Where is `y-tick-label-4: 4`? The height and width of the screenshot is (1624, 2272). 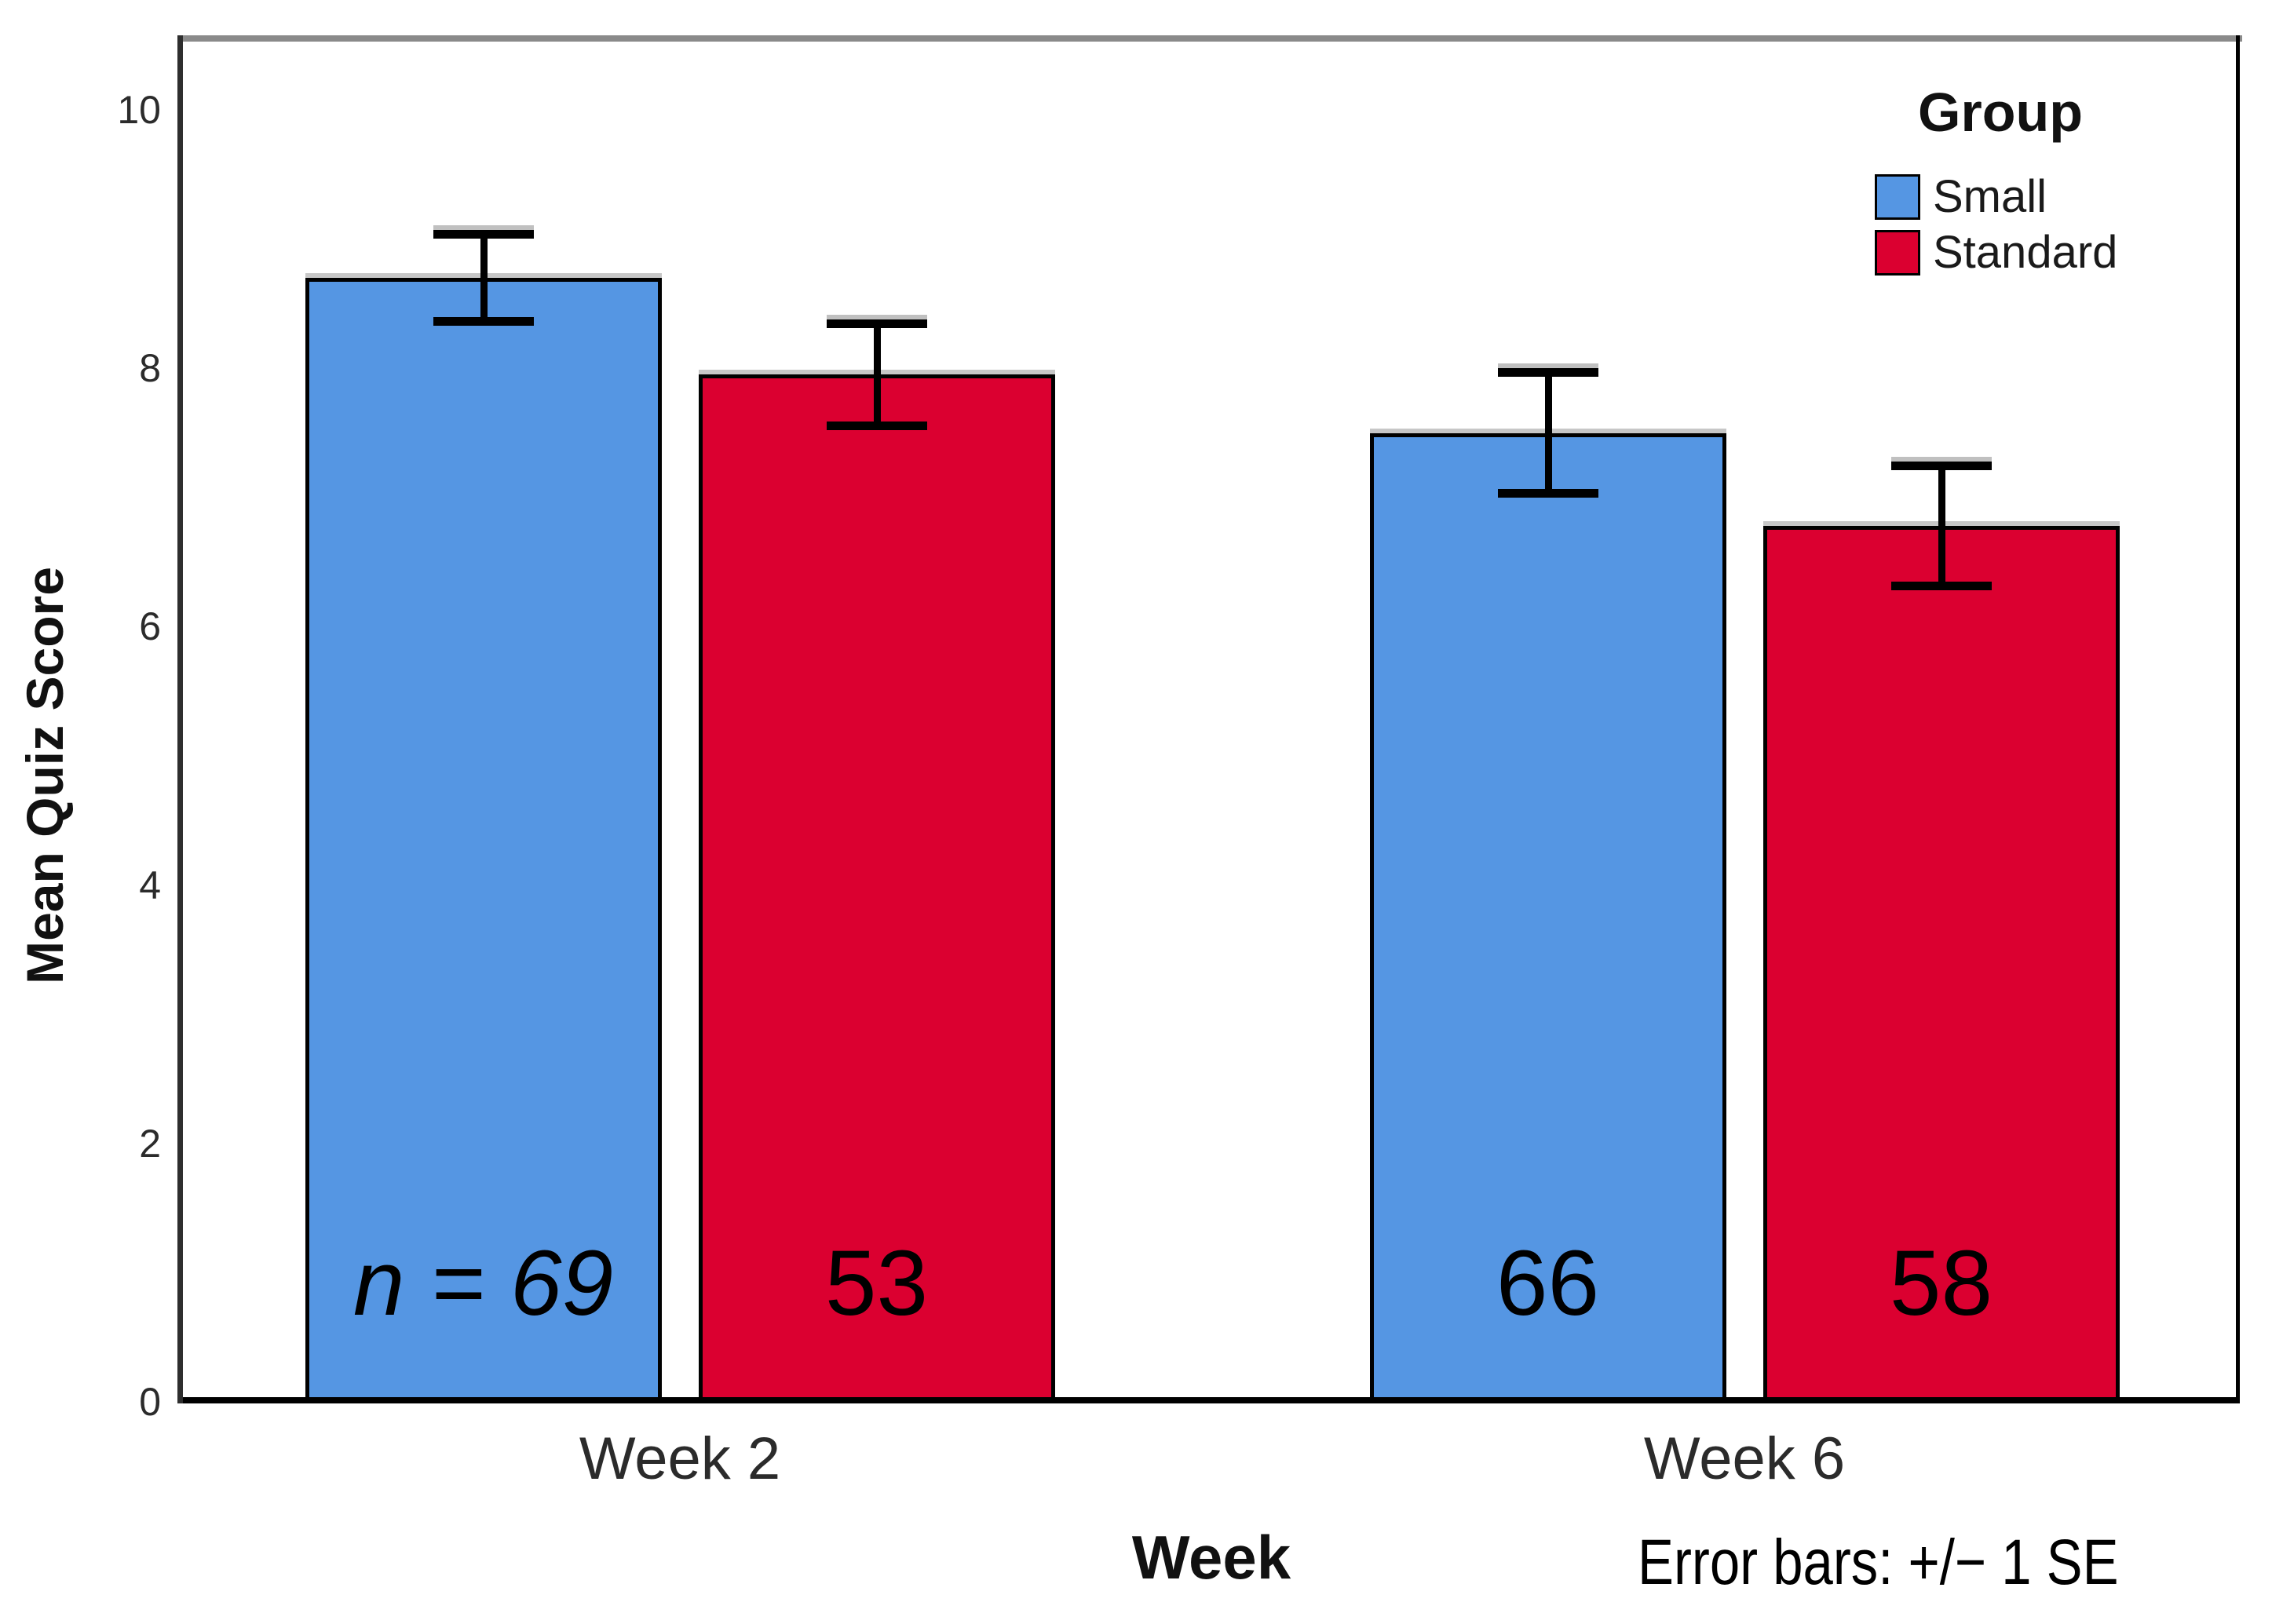
y-tick-label-4: 4 is located at coordinates (150, 885).